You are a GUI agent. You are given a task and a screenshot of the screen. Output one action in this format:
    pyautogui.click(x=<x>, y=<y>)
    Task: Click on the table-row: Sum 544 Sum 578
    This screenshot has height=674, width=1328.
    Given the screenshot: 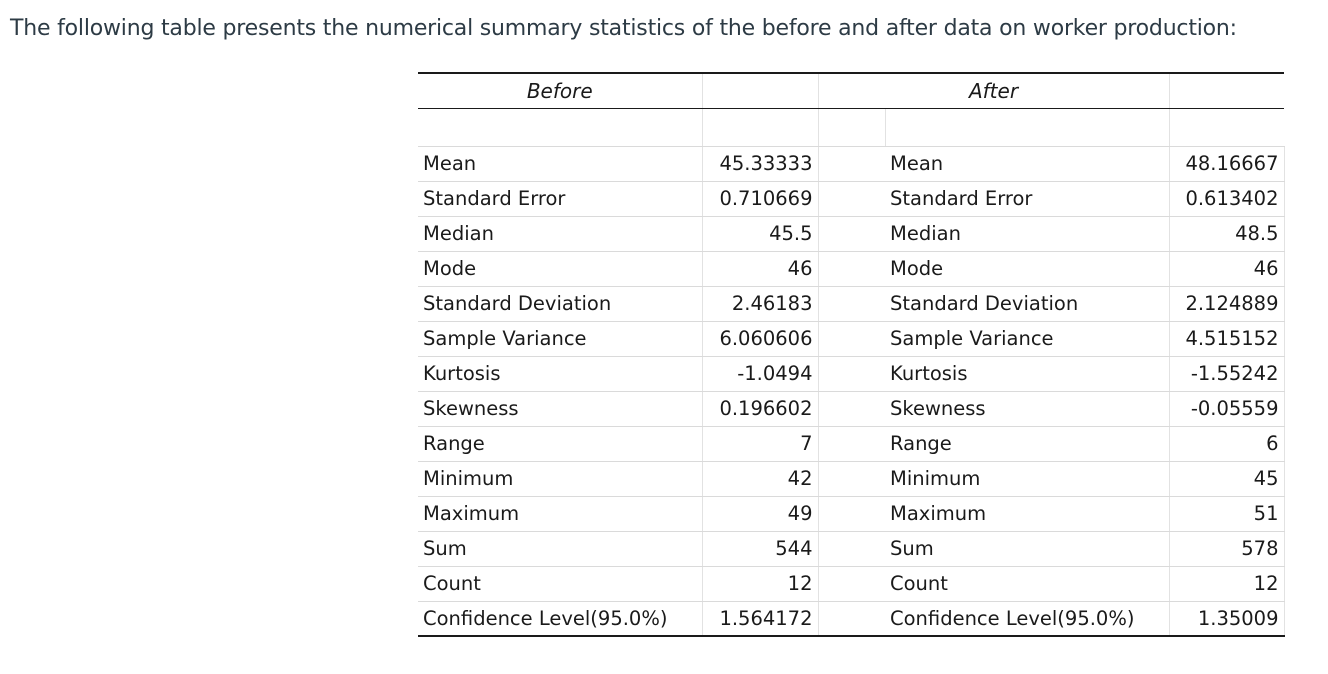 What is the action you would take?
    pyautogui.click(x=851, y=549)
    